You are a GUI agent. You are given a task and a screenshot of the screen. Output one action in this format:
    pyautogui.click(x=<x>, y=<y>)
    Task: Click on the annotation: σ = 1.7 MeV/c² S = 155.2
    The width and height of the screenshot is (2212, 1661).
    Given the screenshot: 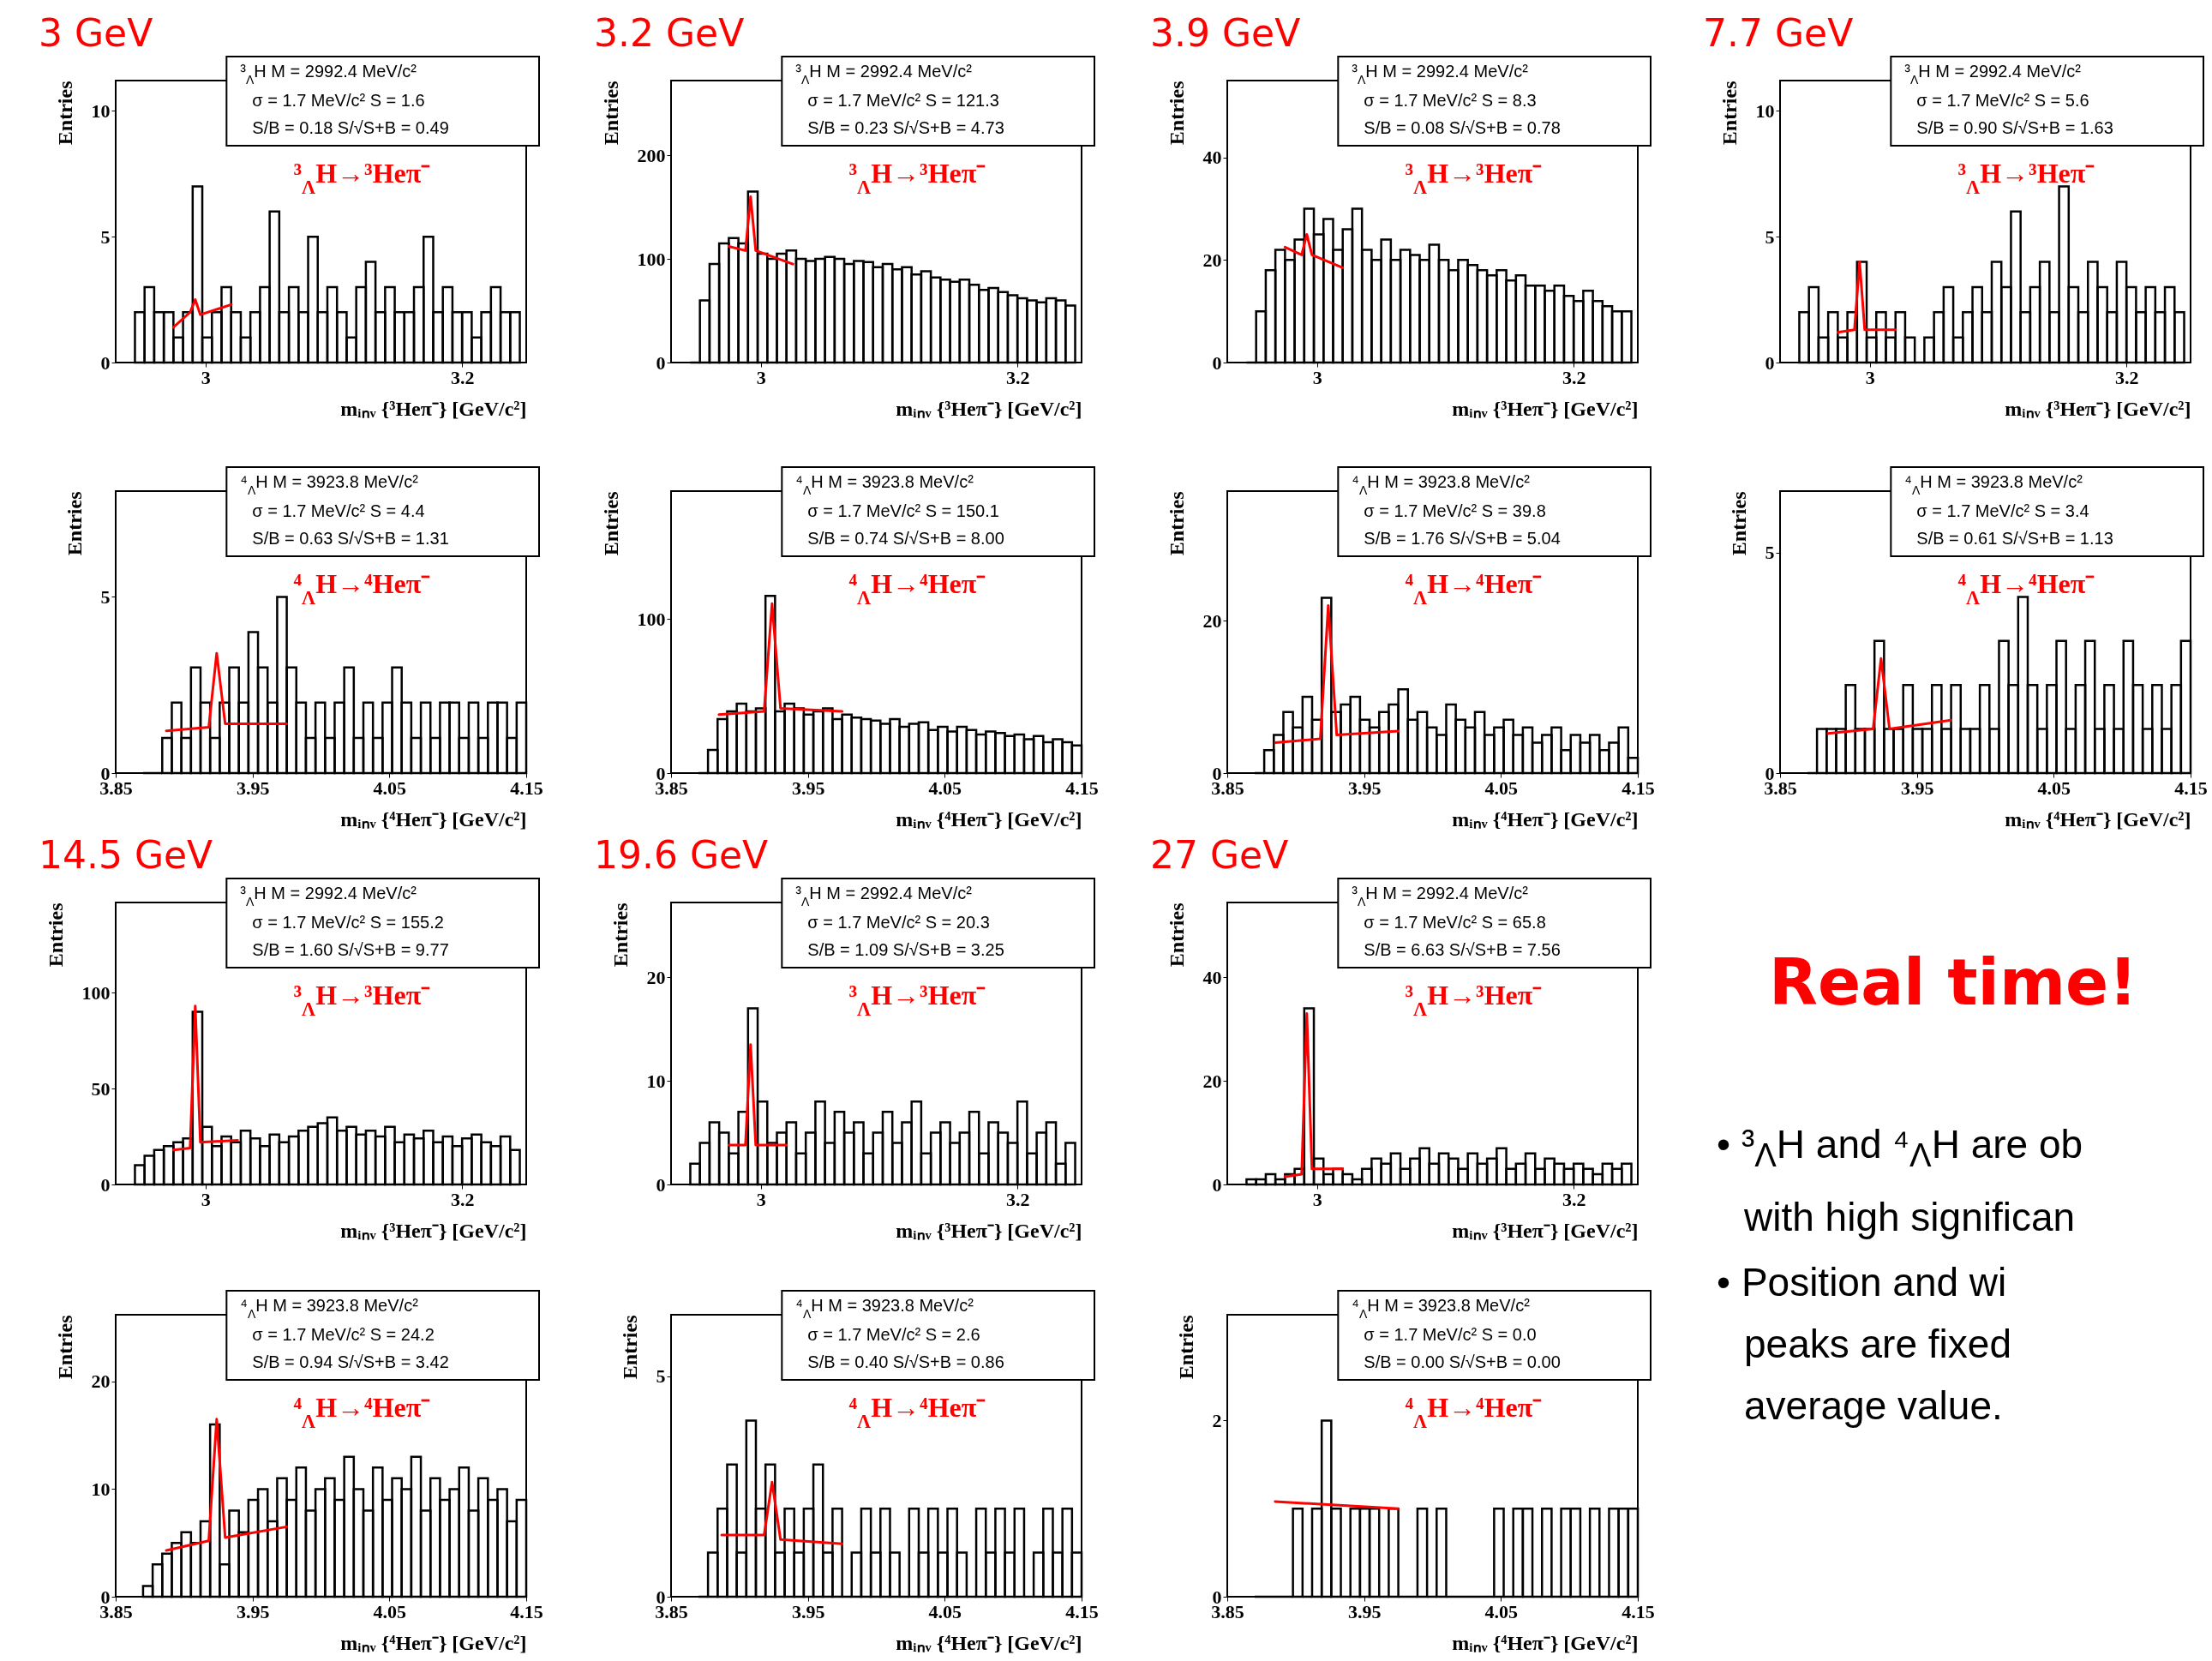 What is the action you would take?
    pyautogui.click(x=348, y=923)
    